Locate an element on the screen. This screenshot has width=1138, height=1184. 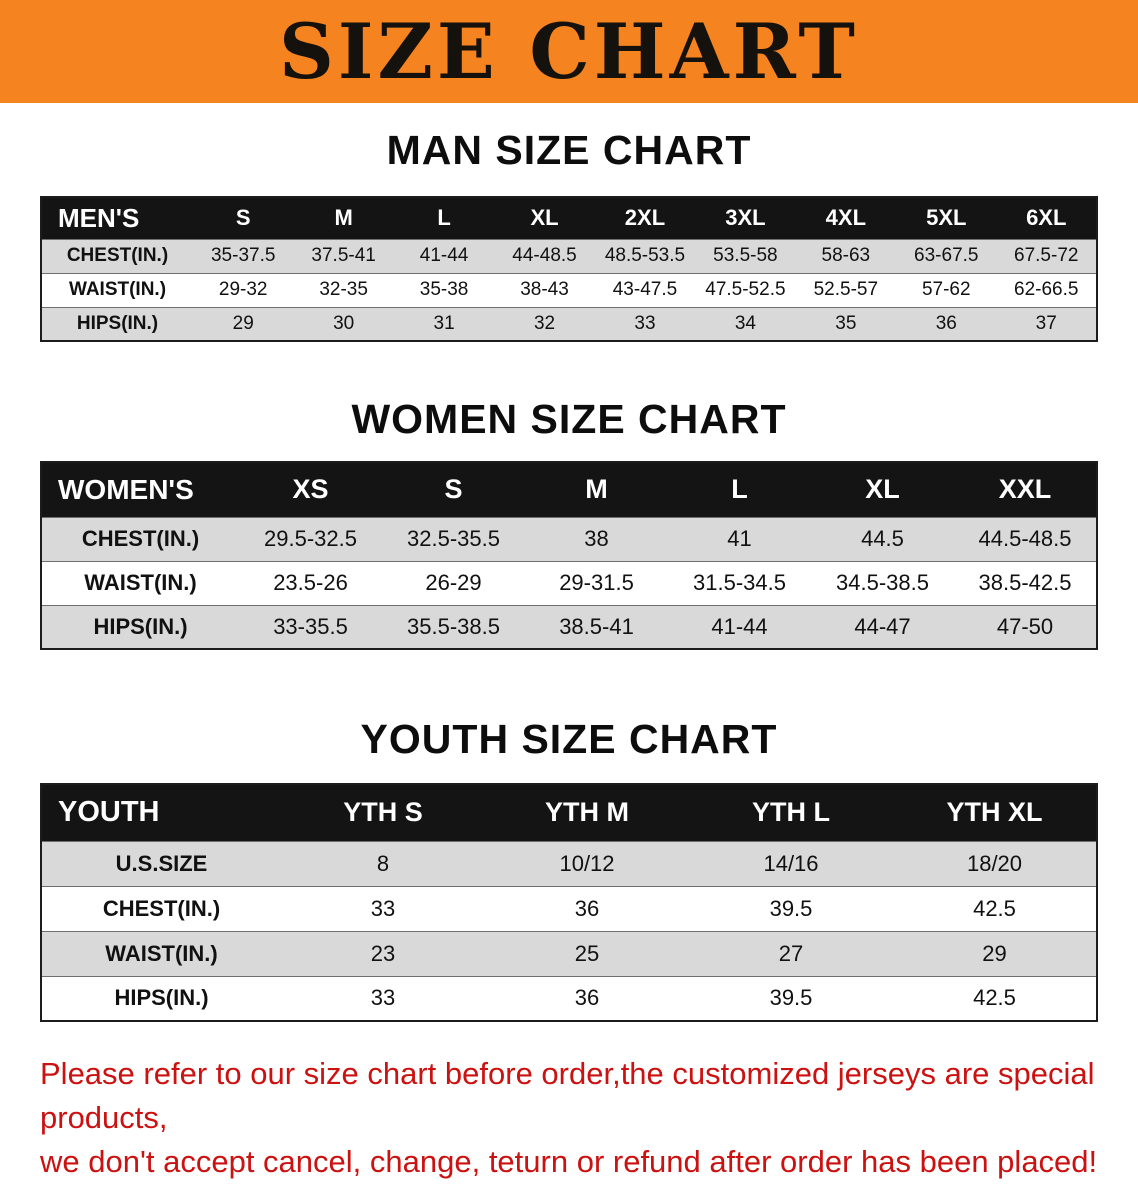
value-cell: 37 is located at coordinates (1046, 323).